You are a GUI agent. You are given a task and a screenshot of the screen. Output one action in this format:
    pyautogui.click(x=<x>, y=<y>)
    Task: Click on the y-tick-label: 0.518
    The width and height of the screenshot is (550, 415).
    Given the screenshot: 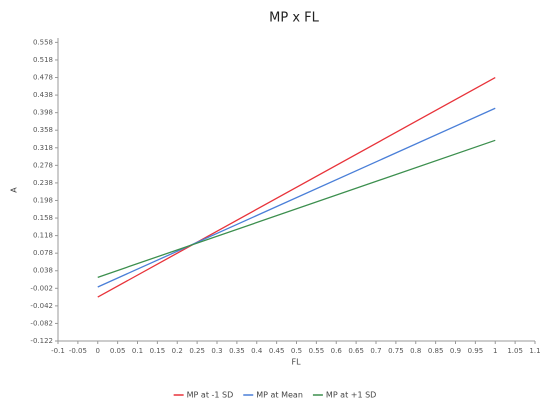 What is the action you would take?
    pyautogui.click(x=43, y=60)
    